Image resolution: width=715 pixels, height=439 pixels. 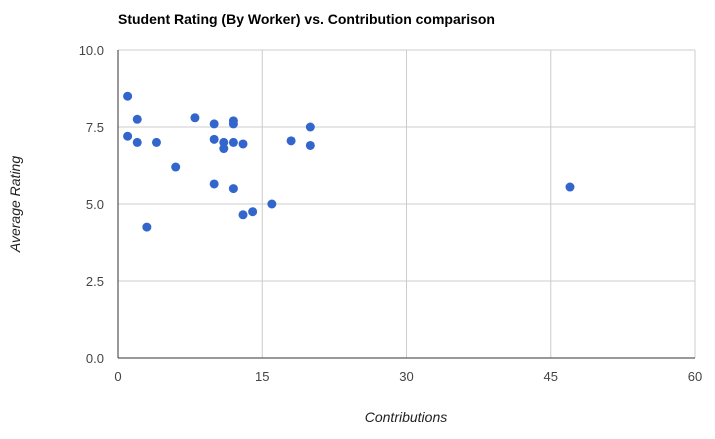 What do you see at coordinates (95, 204) in the screenshot?
I see `y-tick-label: 5.0` at bounding box center [95, 204].